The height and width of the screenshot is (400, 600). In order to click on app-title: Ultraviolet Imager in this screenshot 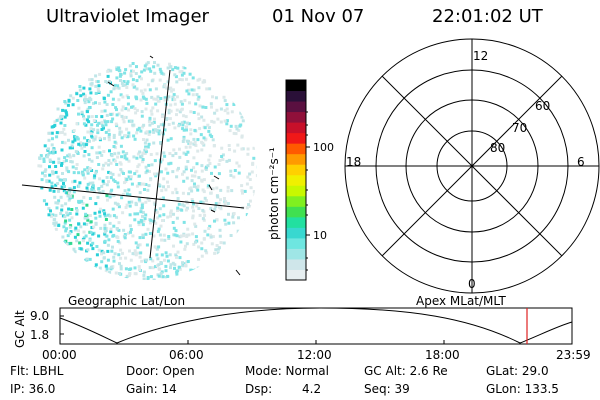, I will do `click(127, 16)`.